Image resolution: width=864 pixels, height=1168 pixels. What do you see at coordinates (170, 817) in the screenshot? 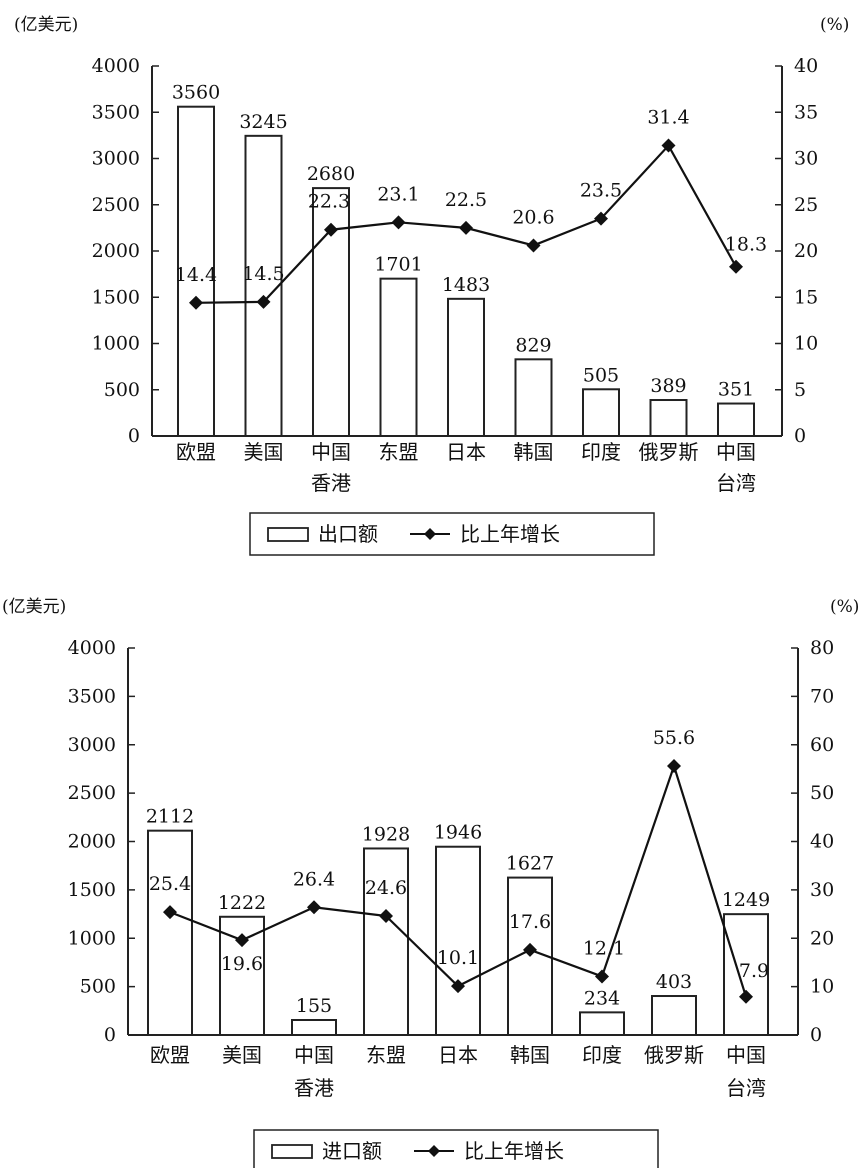
I see `bar-value-label: 2112` at bounding box center [170, 817].